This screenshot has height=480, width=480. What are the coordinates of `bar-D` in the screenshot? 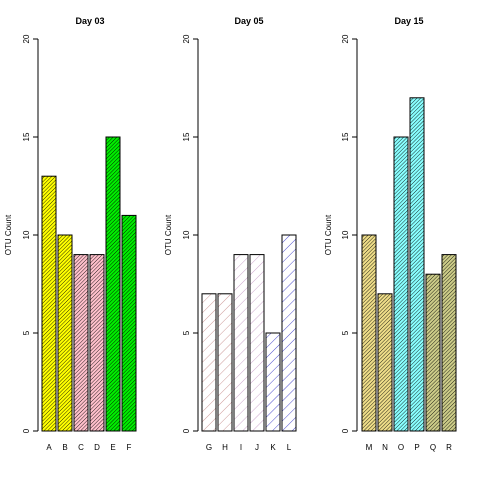 It's located at (97, 342).